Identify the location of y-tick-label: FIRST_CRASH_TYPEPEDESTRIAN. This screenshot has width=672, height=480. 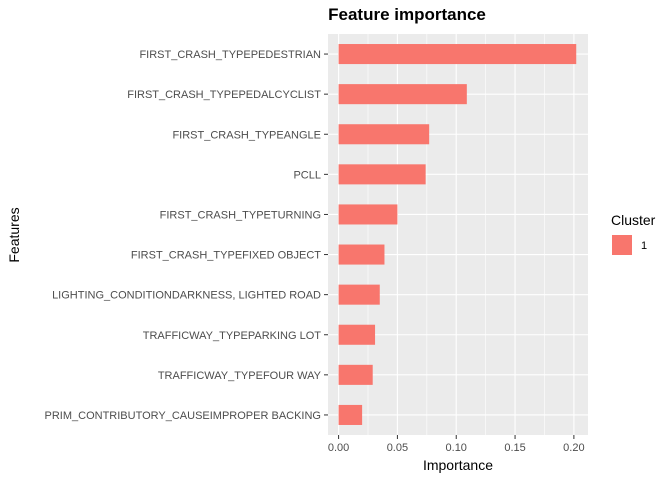
(230, 55).